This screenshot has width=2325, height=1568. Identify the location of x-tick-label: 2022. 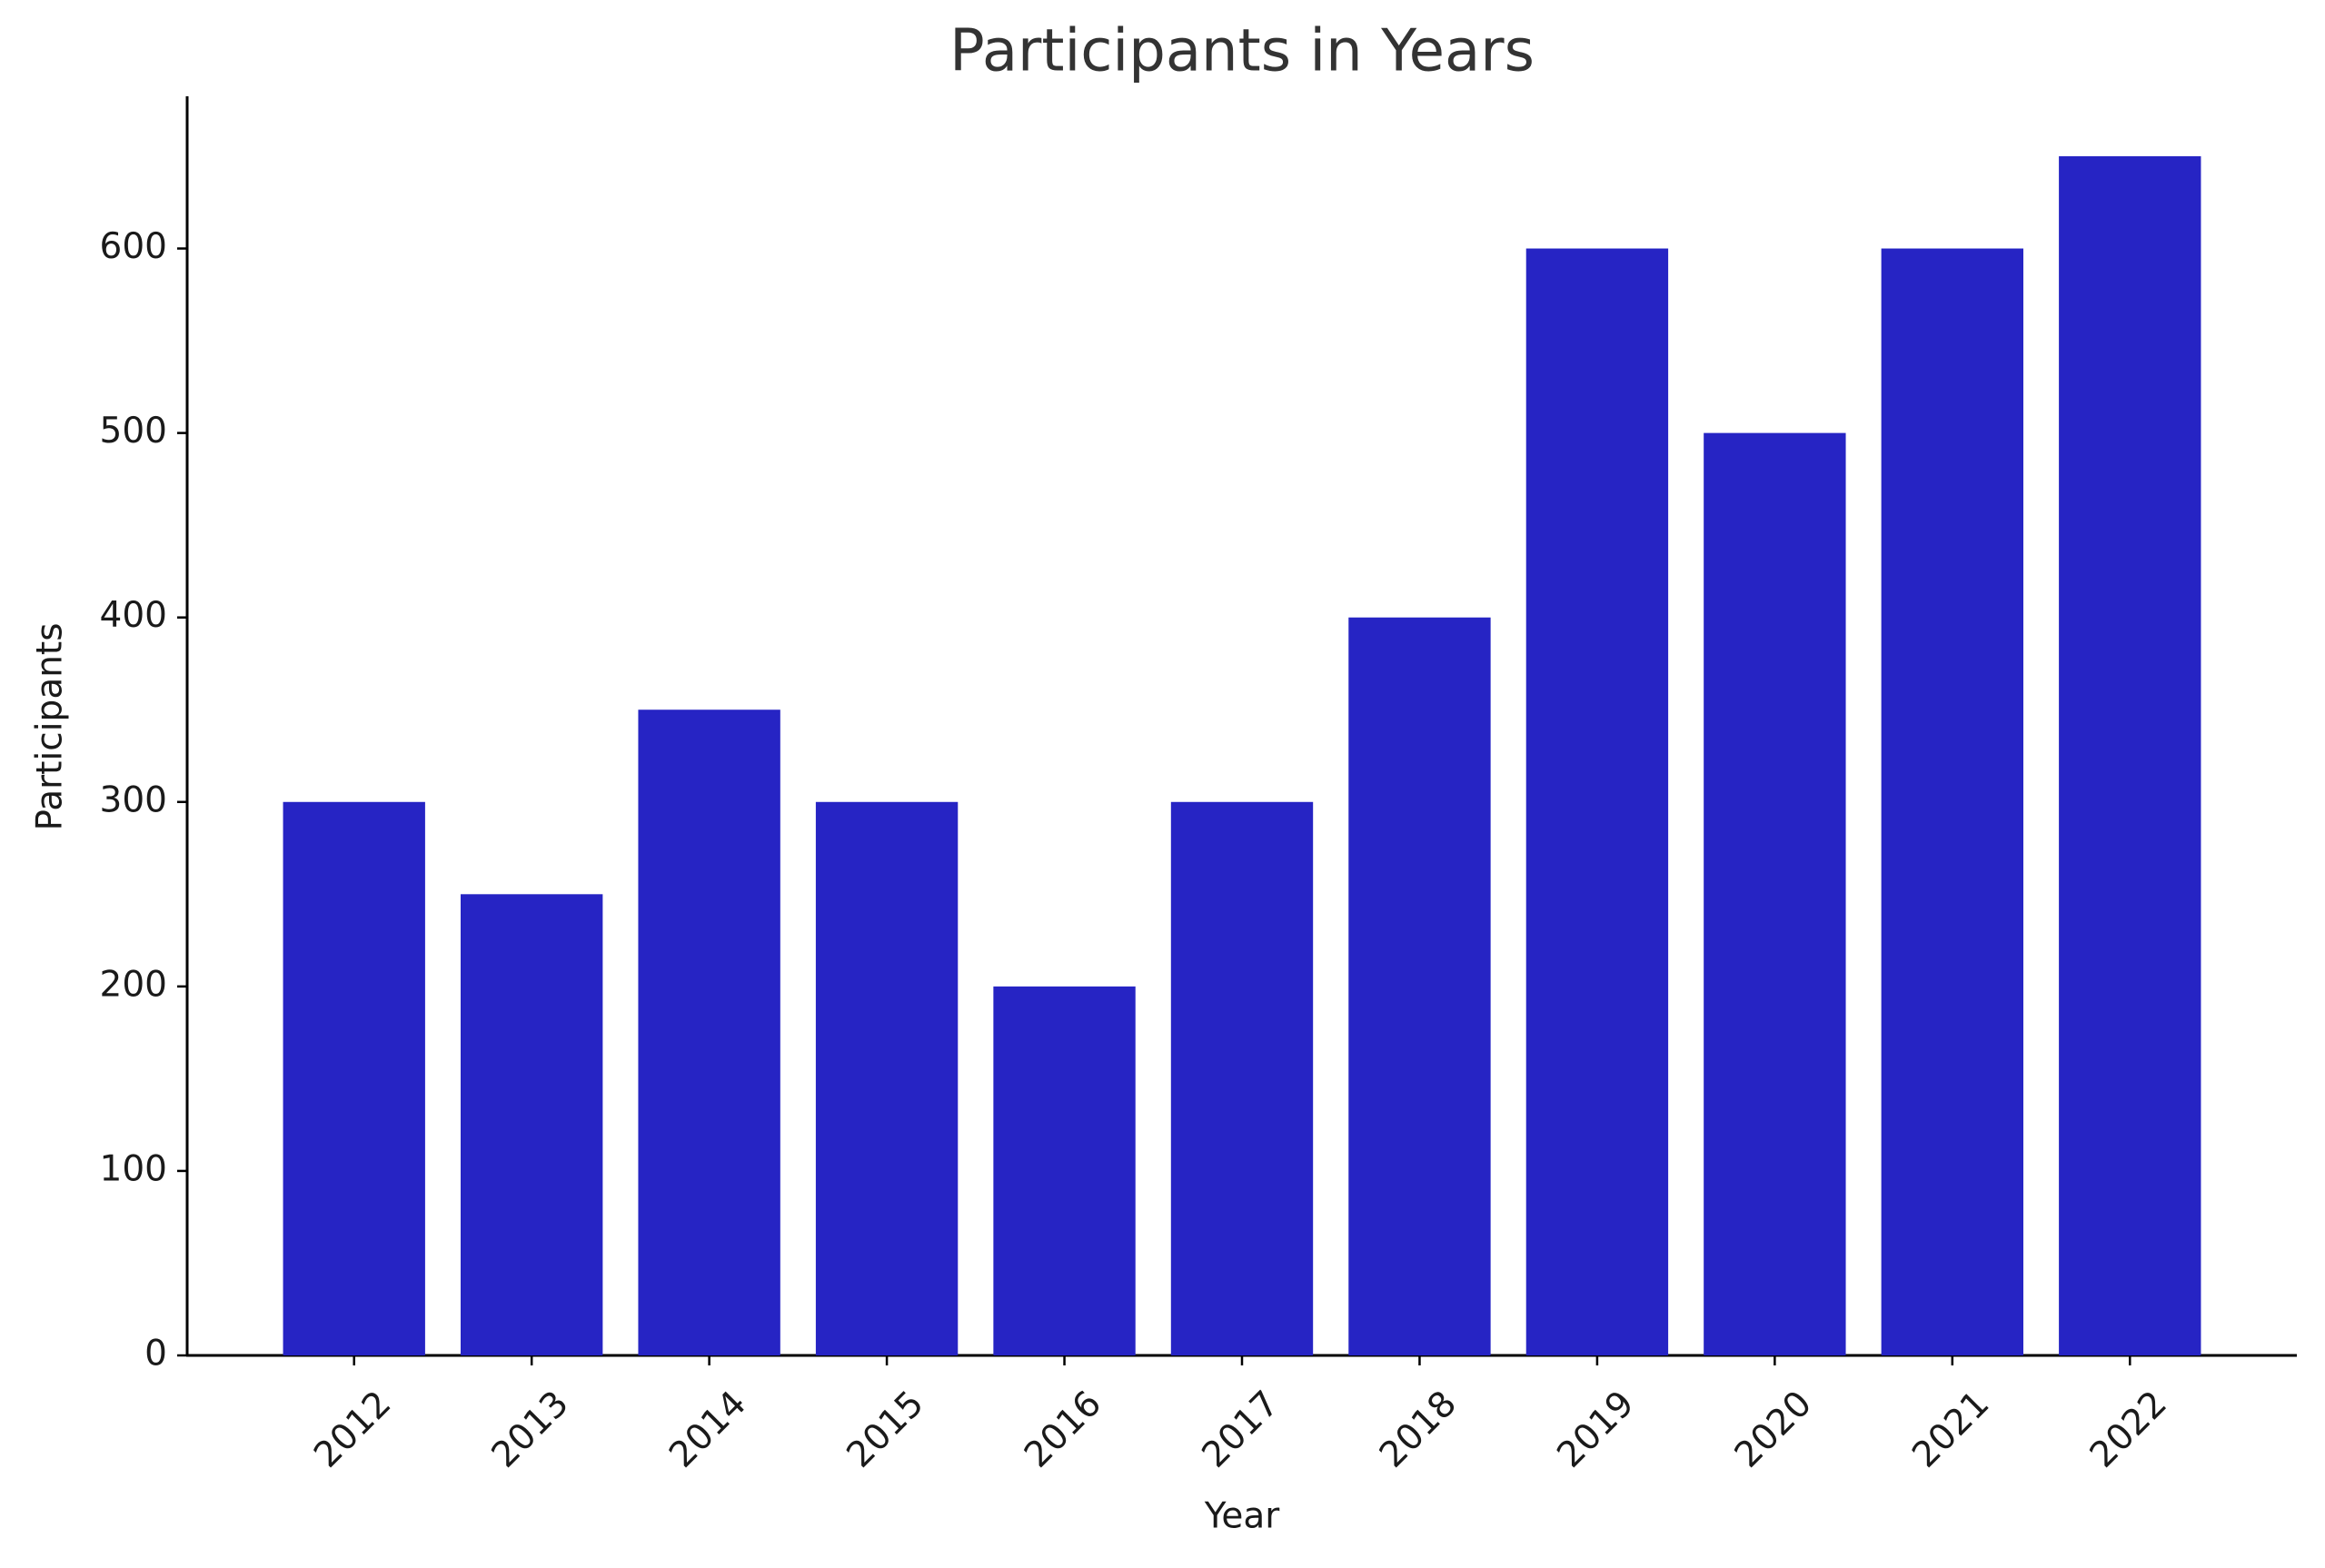
(2128, 1430).